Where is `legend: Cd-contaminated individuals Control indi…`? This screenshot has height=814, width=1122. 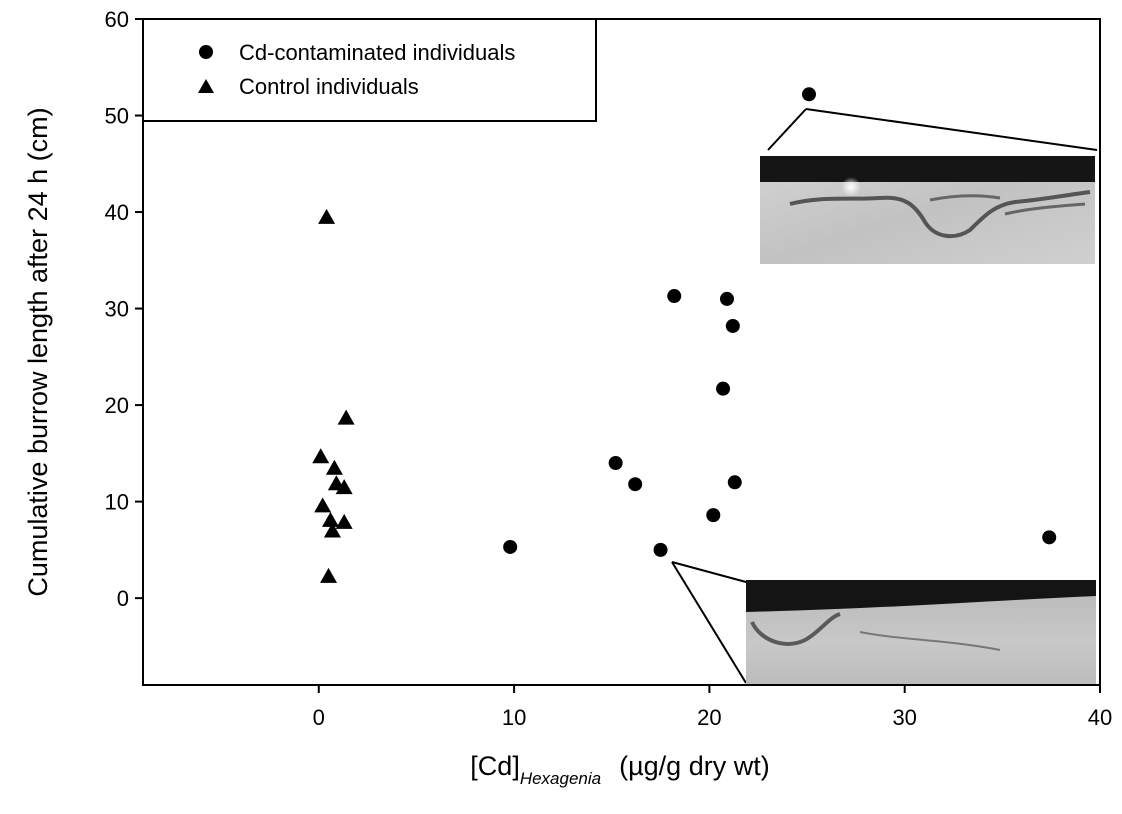
legend: Cd-contaminated individuals Control indi… is located at coordinates (369, 70).